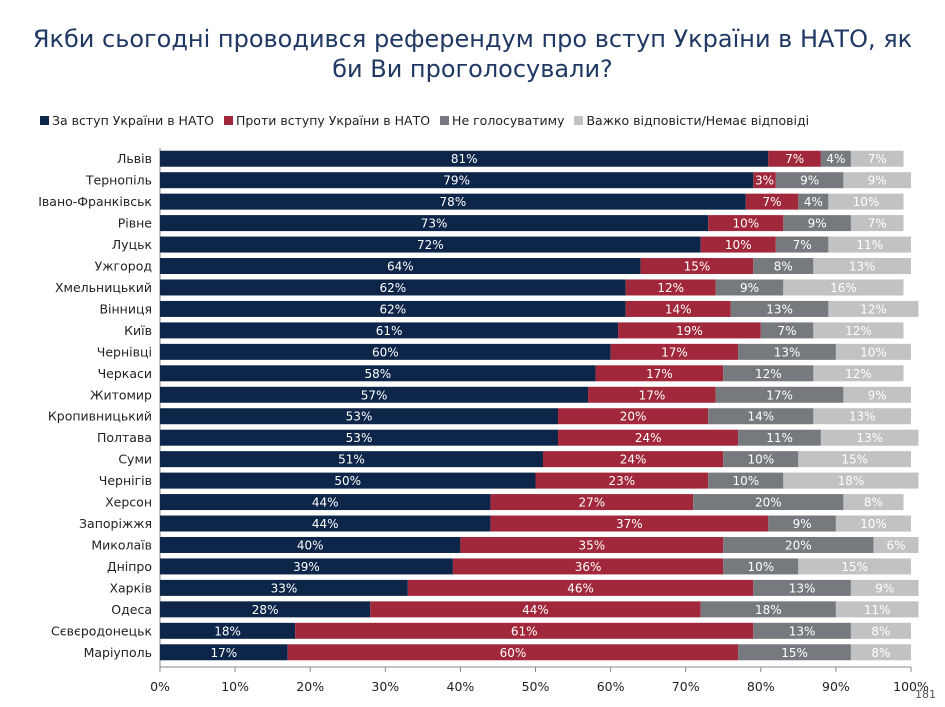 The height and width of the screenshot is (707, 945). I want to click on data-label: 61%, so click(389, 331).